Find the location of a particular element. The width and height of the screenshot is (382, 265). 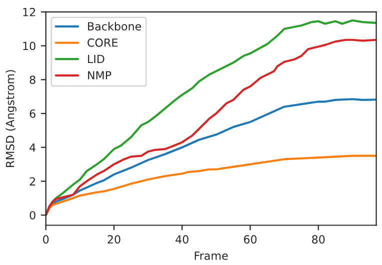

y-tick-label: 10 is located at coordinates (29, 46).